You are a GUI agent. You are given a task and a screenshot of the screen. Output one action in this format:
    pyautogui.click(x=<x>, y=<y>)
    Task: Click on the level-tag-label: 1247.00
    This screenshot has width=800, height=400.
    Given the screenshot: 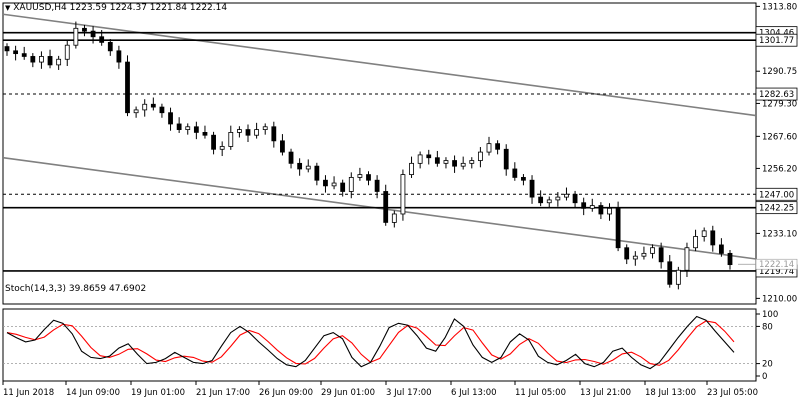 What is the action you would take?
    pyautogui.click(x=776, y=195)
    